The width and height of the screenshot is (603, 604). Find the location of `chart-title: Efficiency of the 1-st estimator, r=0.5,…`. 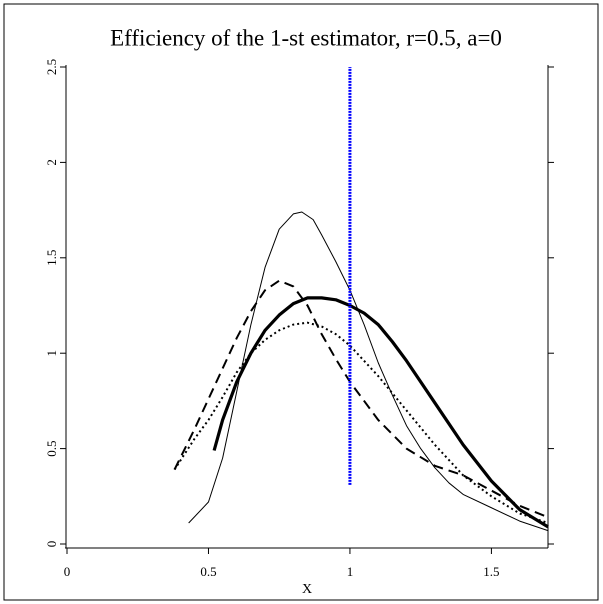

chart-title: Efficiency of the 1-st estimator, r=0.5,… is located at coordinates (306, 37).